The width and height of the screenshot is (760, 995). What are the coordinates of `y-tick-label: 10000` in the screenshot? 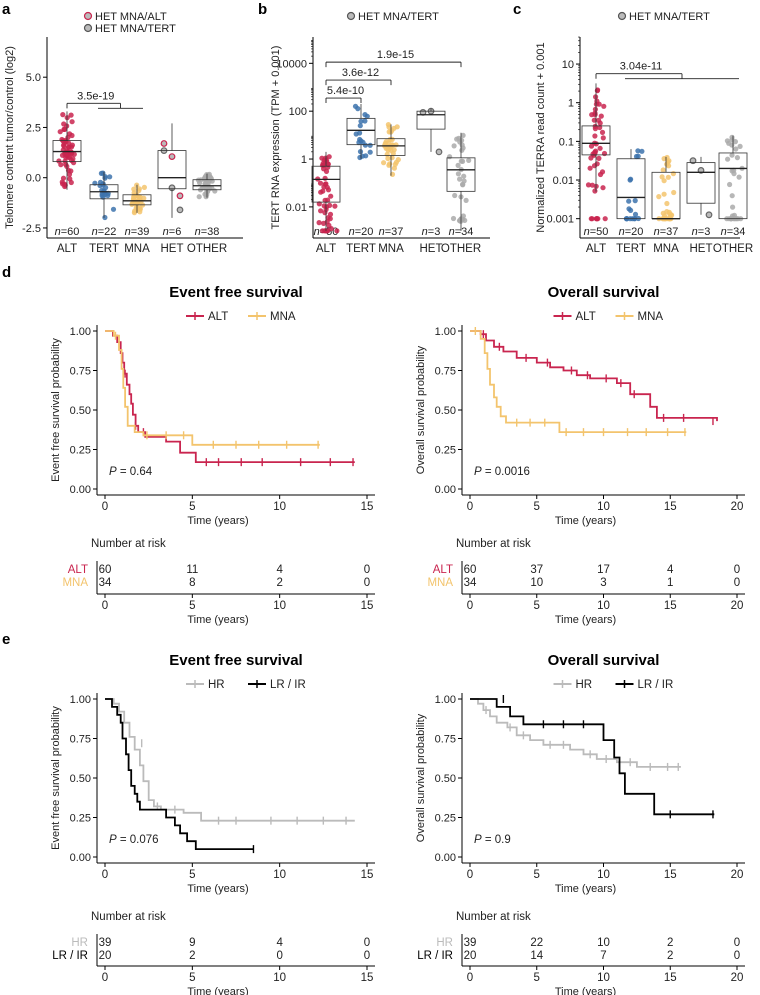 It's located at (291, 64).